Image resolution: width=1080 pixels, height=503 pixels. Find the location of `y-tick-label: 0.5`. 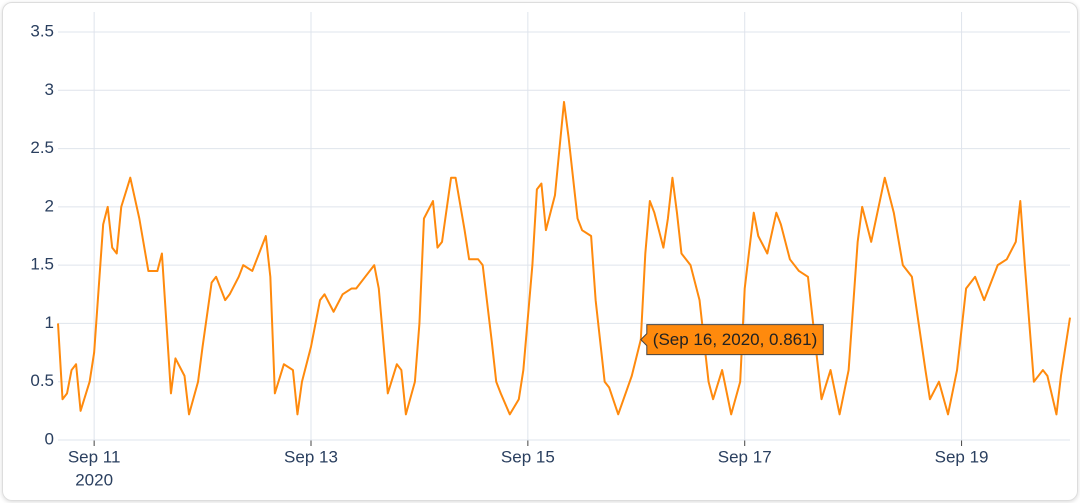

y-tick-label: 0.5 is located at coordinates (42, 380).